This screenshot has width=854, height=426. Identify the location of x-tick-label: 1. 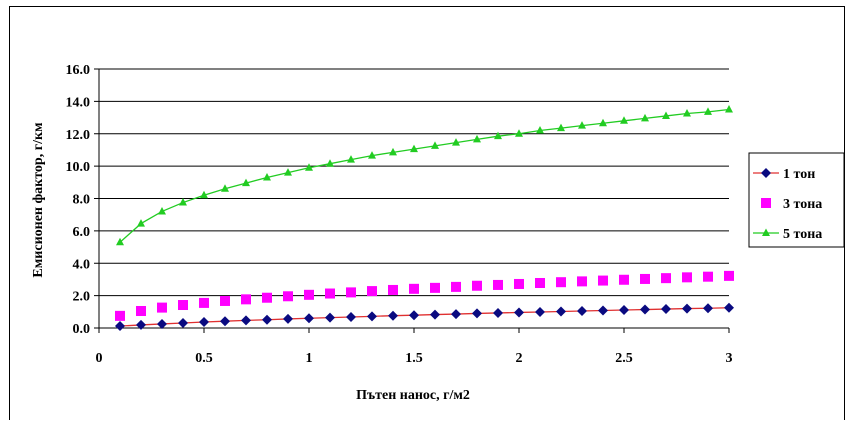
(309, 358).